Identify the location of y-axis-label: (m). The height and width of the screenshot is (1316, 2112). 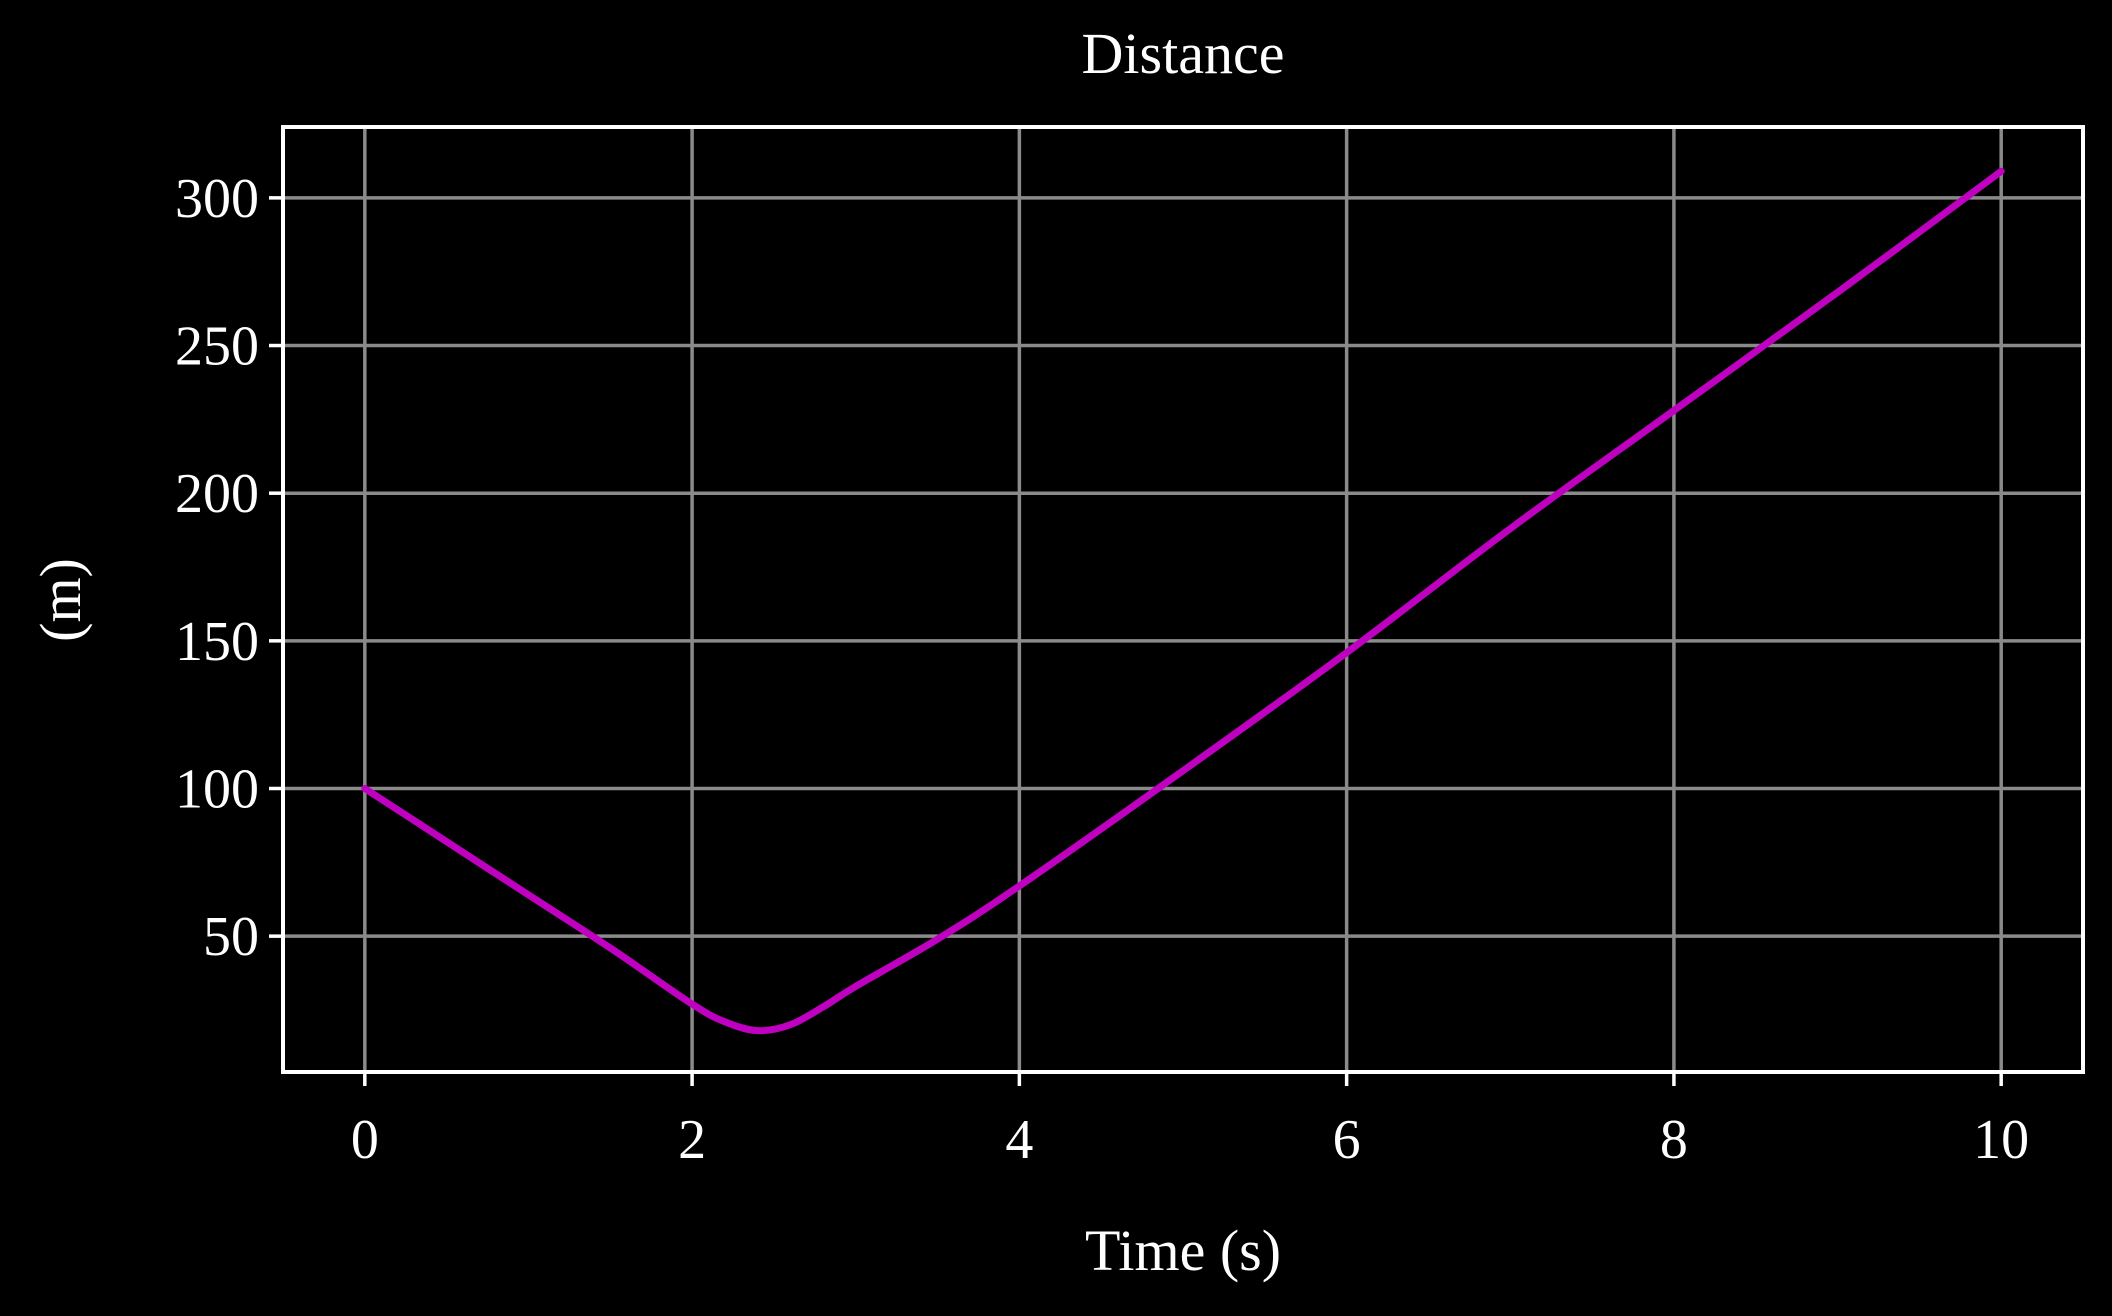
(60, 600).